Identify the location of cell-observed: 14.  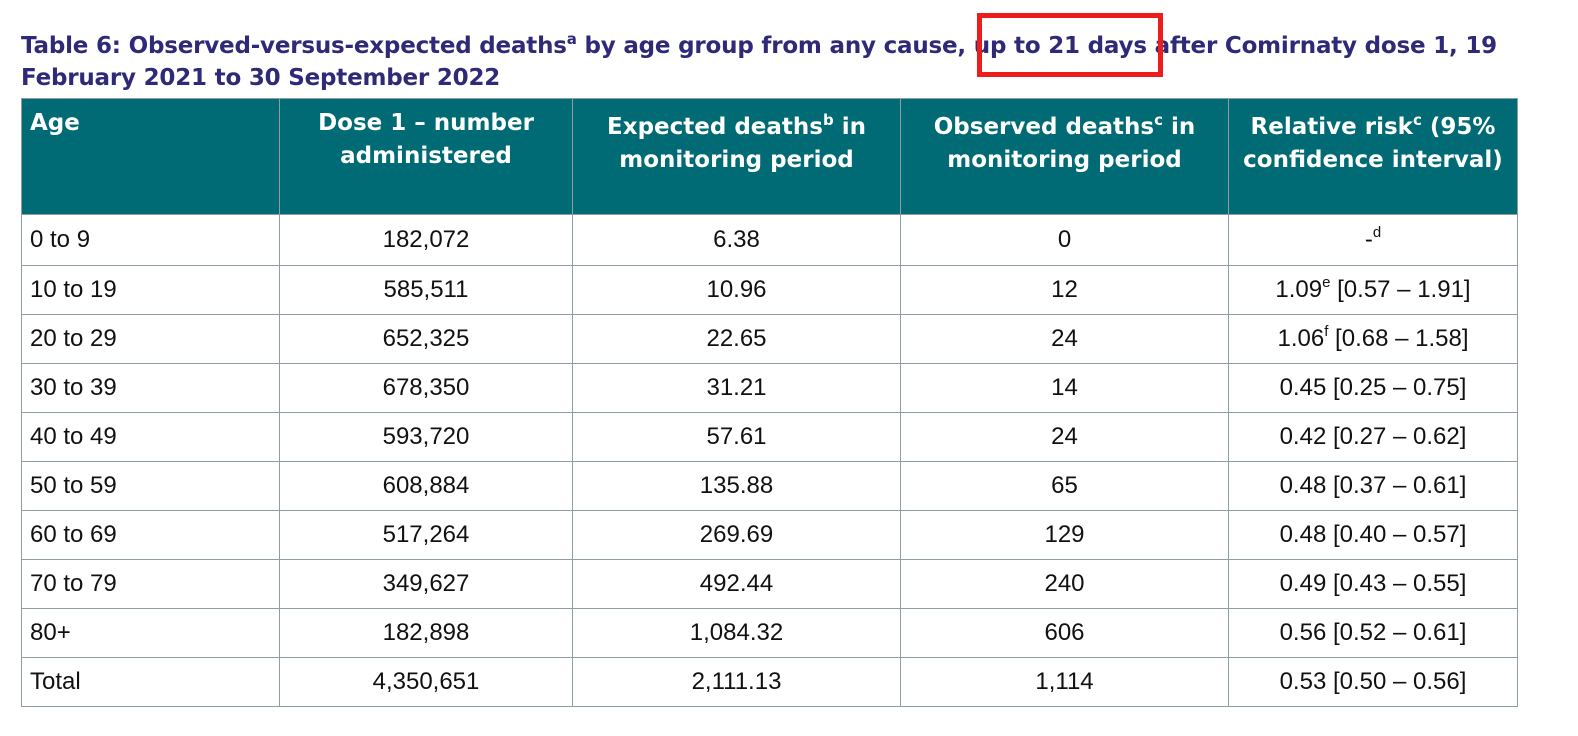
(1064, 388).